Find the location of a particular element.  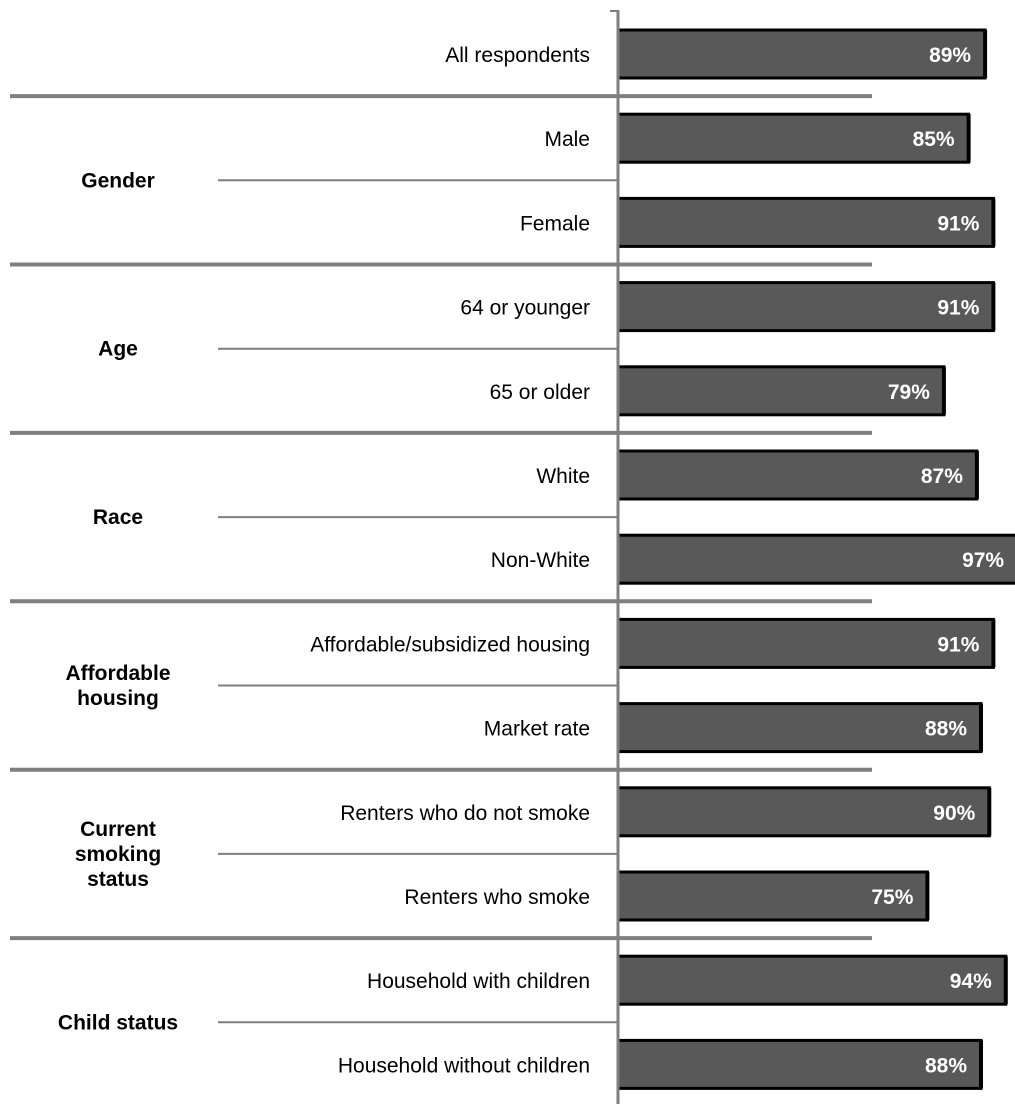

value-label: 97% is located at coordinates (983, 560).